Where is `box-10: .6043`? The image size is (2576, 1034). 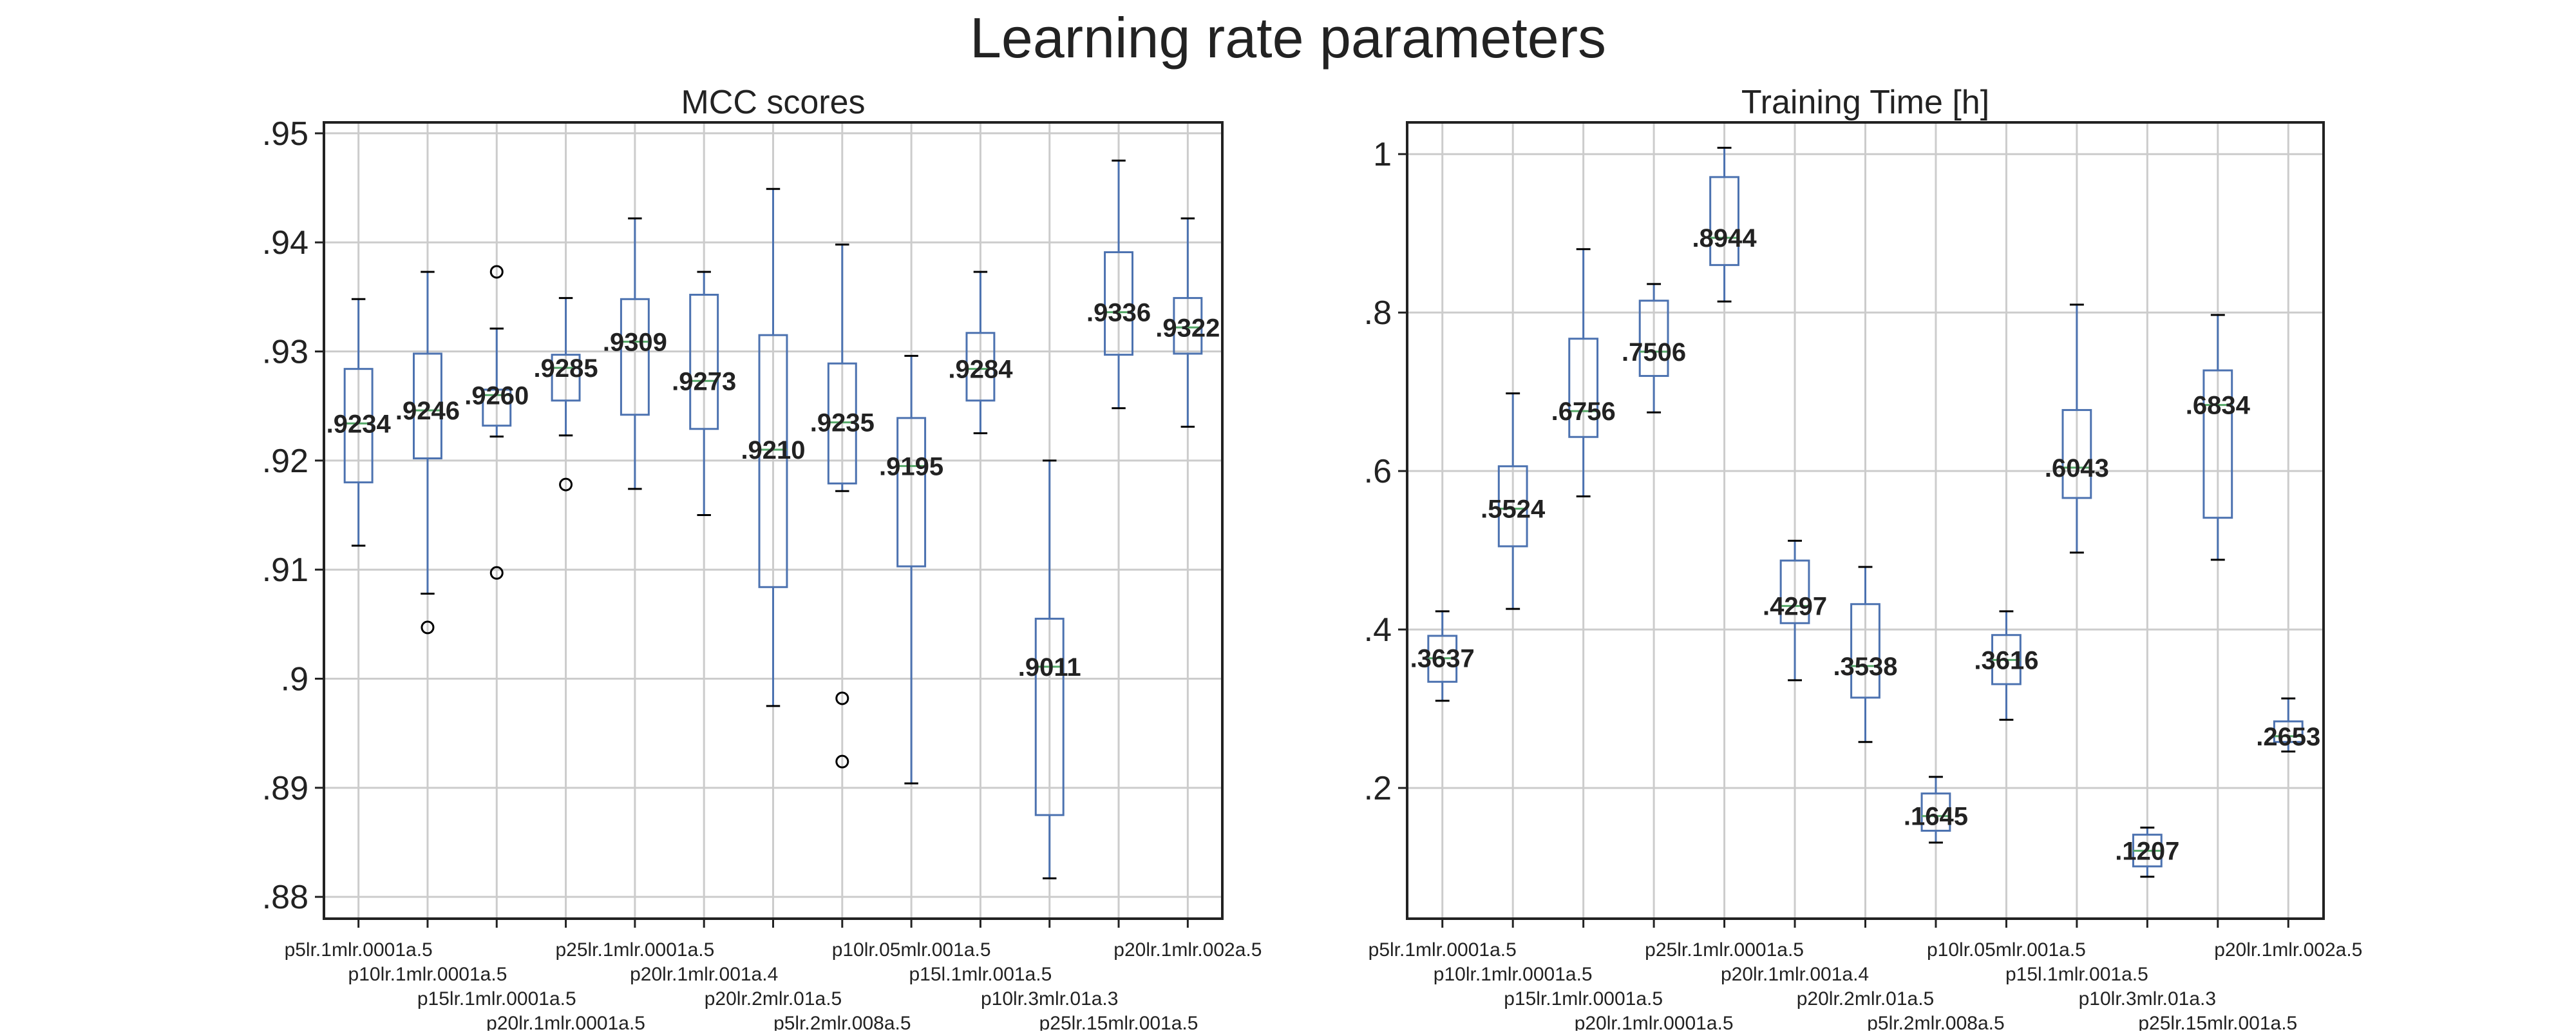
box-10: .6043 is located at coordinates (2077, 428).